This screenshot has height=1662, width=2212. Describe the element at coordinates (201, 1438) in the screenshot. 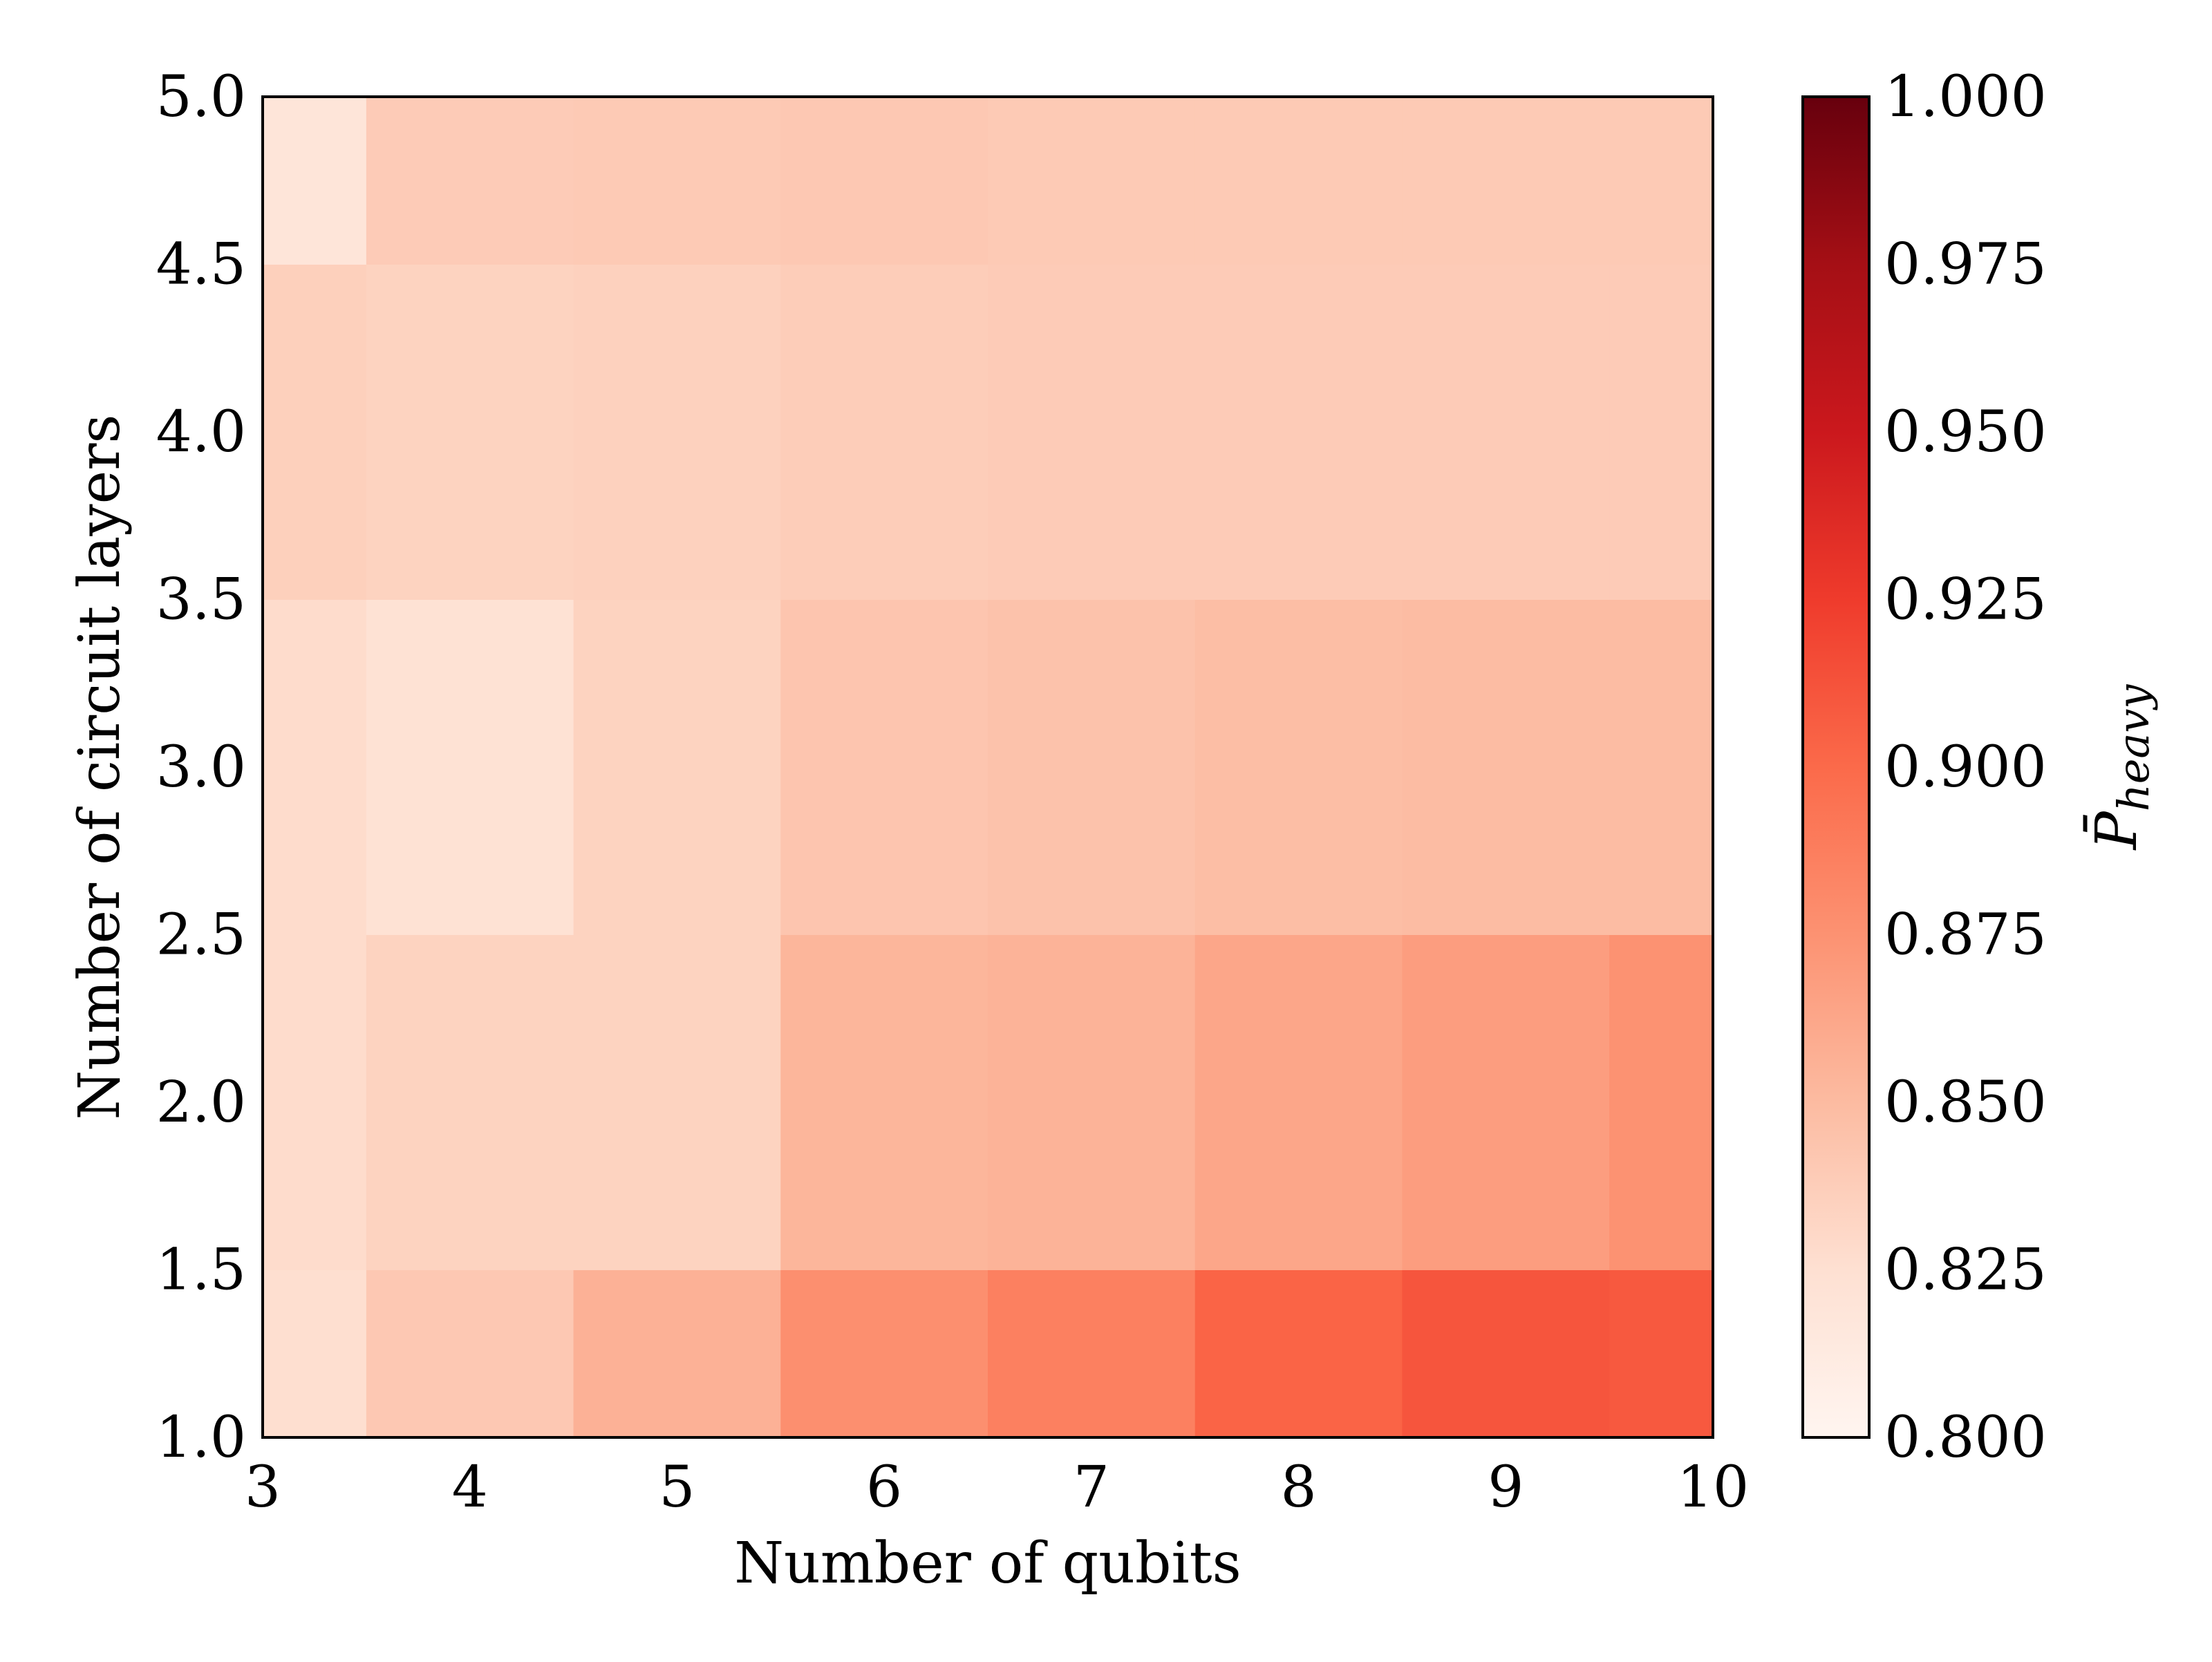

I see `y-tick-label: 1.0` at that location.